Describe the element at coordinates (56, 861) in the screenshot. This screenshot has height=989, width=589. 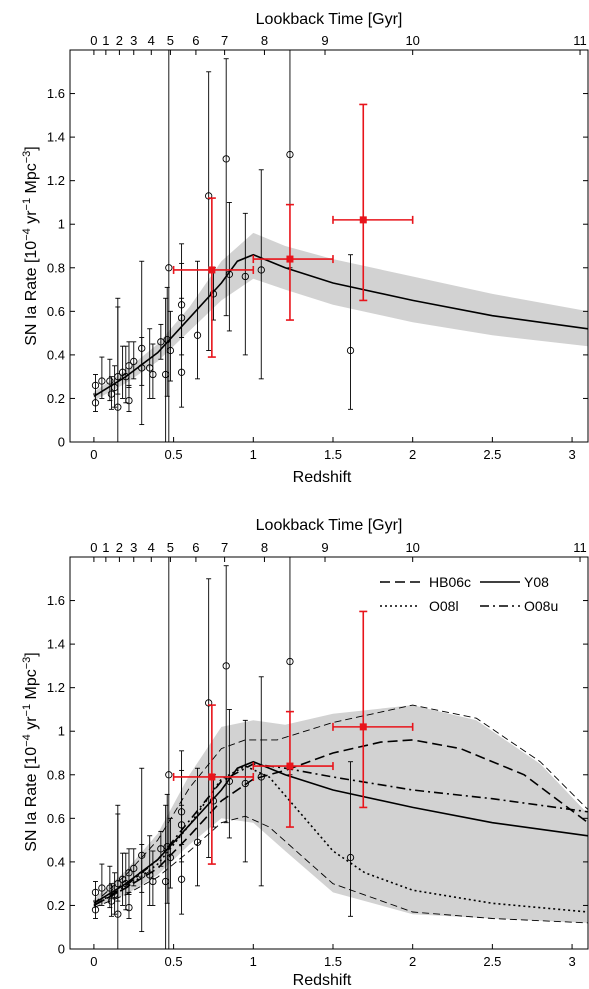
I see `y-tick-label: 0.4` at that location.